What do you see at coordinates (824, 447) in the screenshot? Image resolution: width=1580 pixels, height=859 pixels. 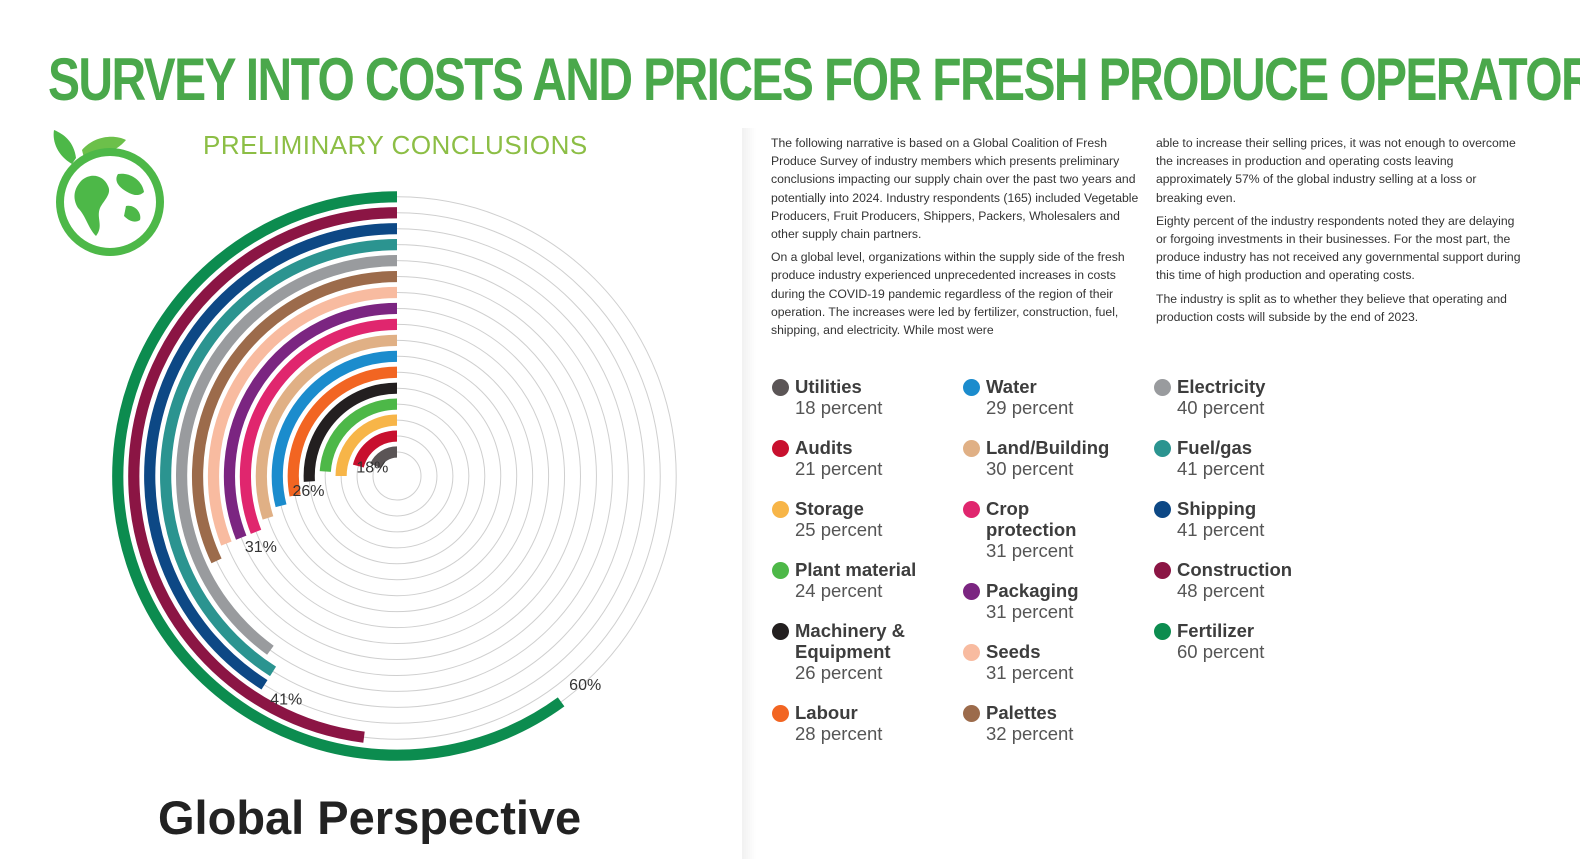 I see `legend-label: Audits` at bounding box center [824, 447].